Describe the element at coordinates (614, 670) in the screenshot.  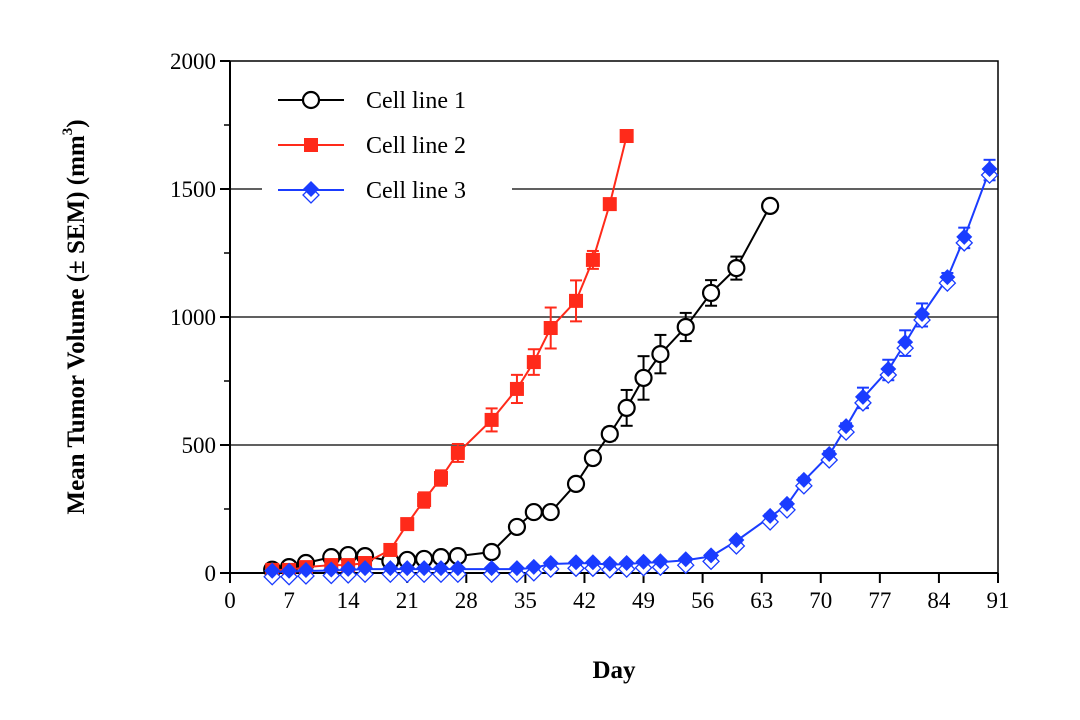
I see `x-axis-label: Day` at that location.